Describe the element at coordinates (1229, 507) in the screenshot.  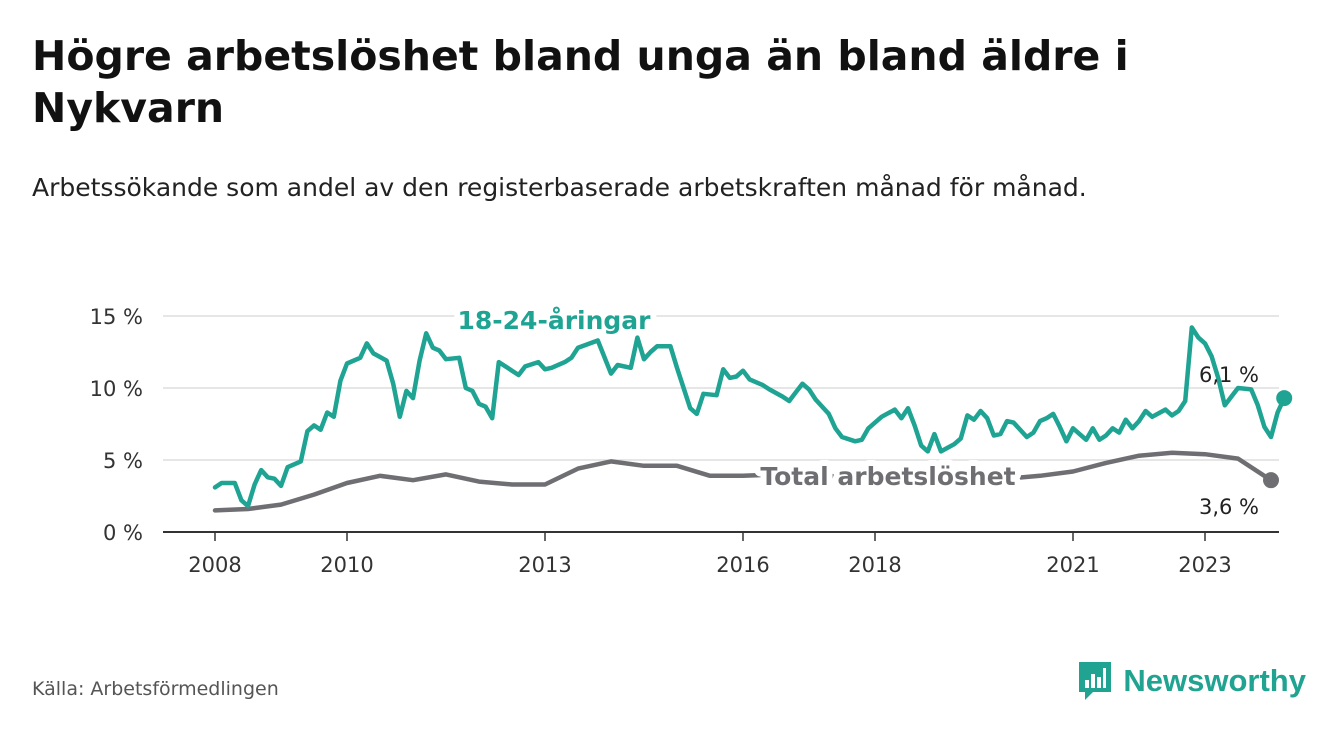
I see `end-label-total: 3,6 %` at that location.